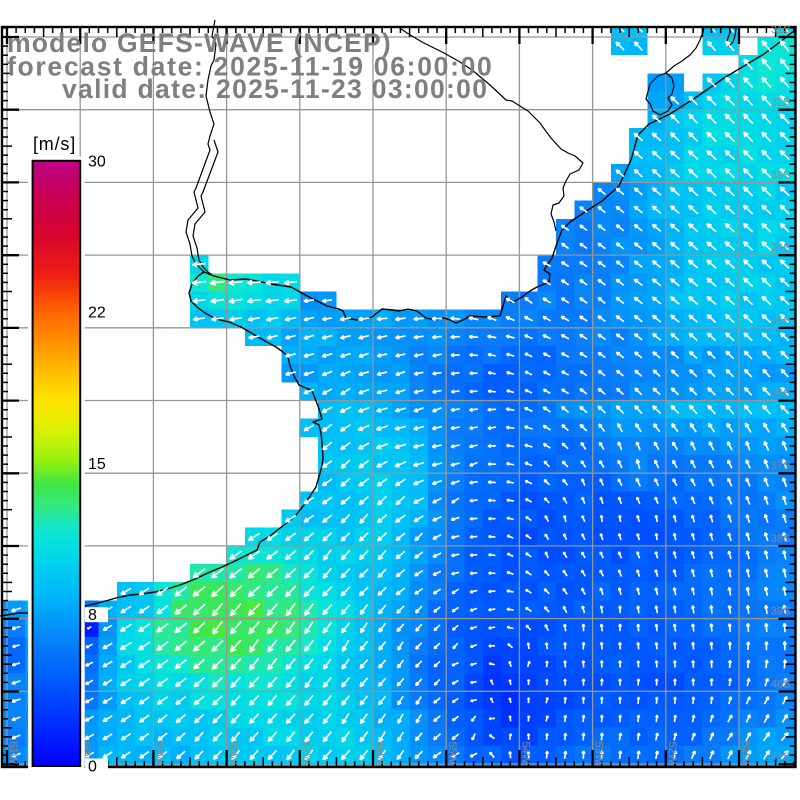 Image resolution: width=800 pixels, height=800 pixels. What do you see at coordinates (781, 757) in the screenshot?
I see `svg-text: 41S` at bounding box center [781, 757].